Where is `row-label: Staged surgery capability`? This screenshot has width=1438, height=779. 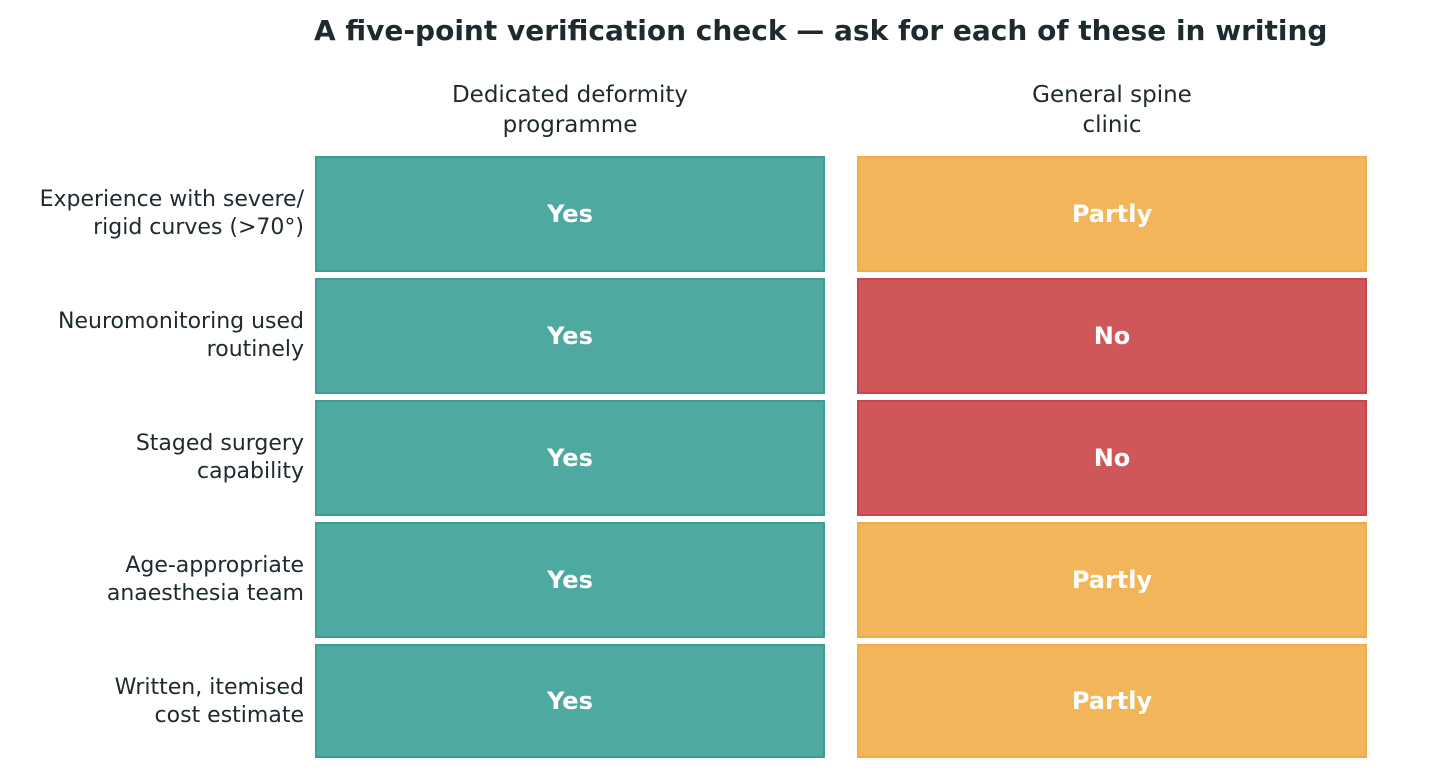
row-label: Staged surgery capability is located at coordinates (219, 457).